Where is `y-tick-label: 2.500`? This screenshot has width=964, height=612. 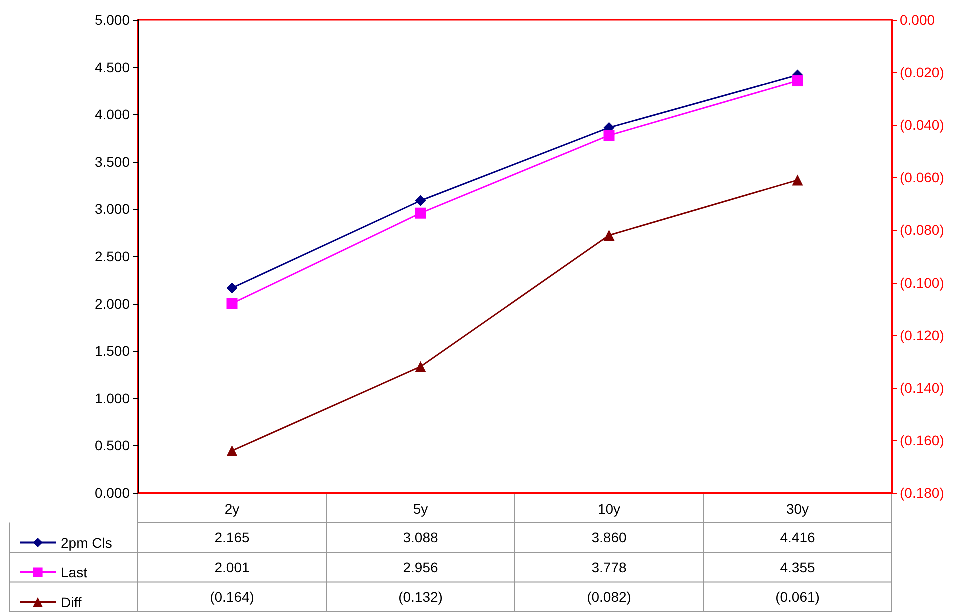 y-tick-label: 2.500 is located at coordinates (112, 256).